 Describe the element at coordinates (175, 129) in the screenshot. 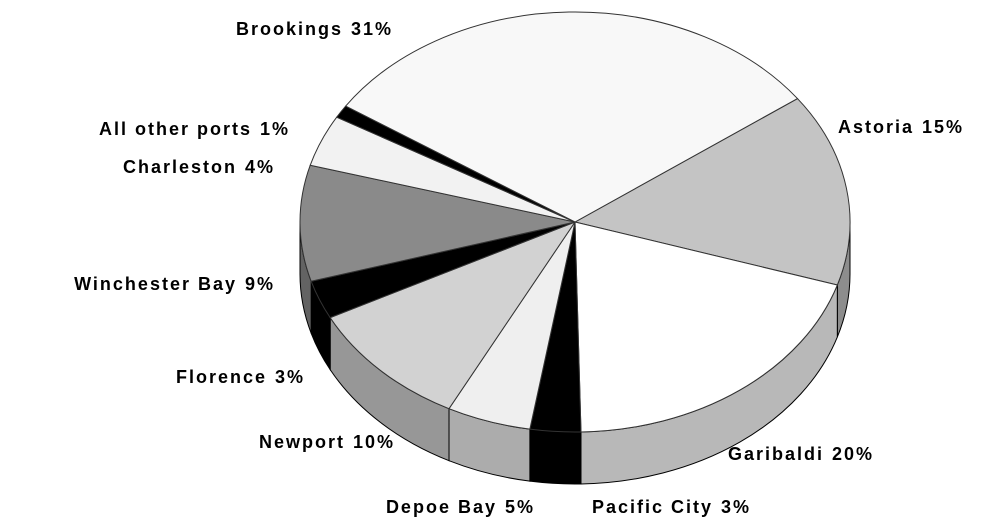

I see `category-label: All other ports` at that location.